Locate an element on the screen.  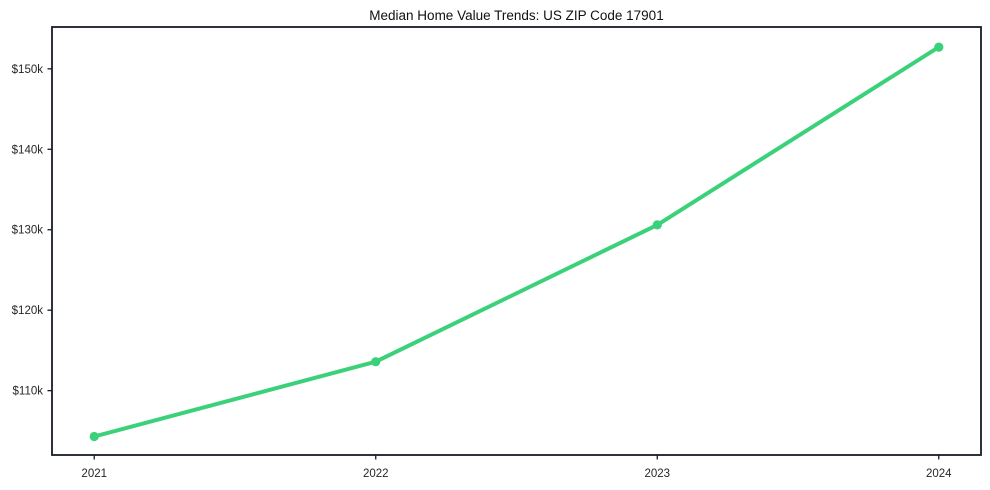
y-axis: $110k $120k $130k $140k $150k is located at coordinates (32, 231).